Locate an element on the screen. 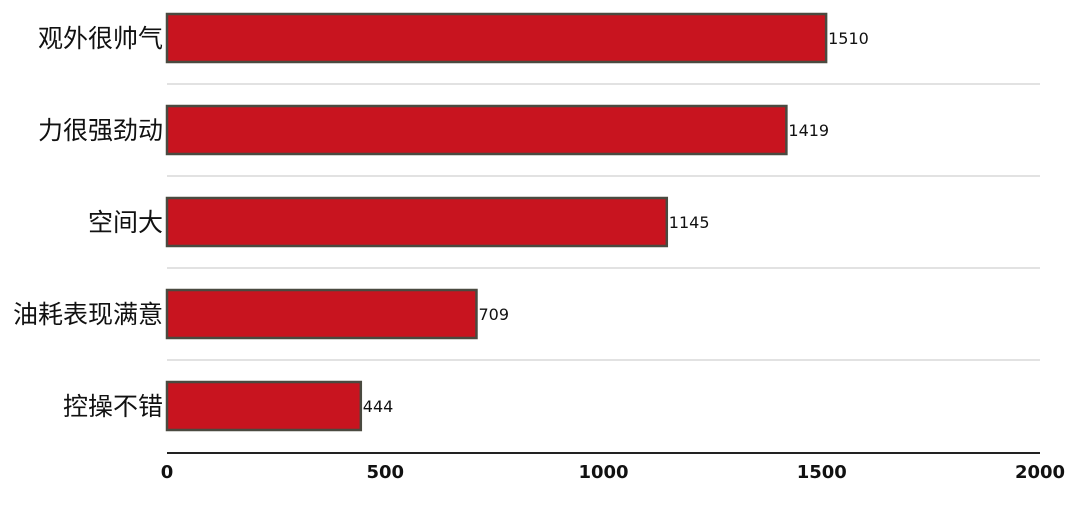 The width and height of the screenshot is (1080, 506). category-label: 观外很帅气 is located at coordinates (100, 38).